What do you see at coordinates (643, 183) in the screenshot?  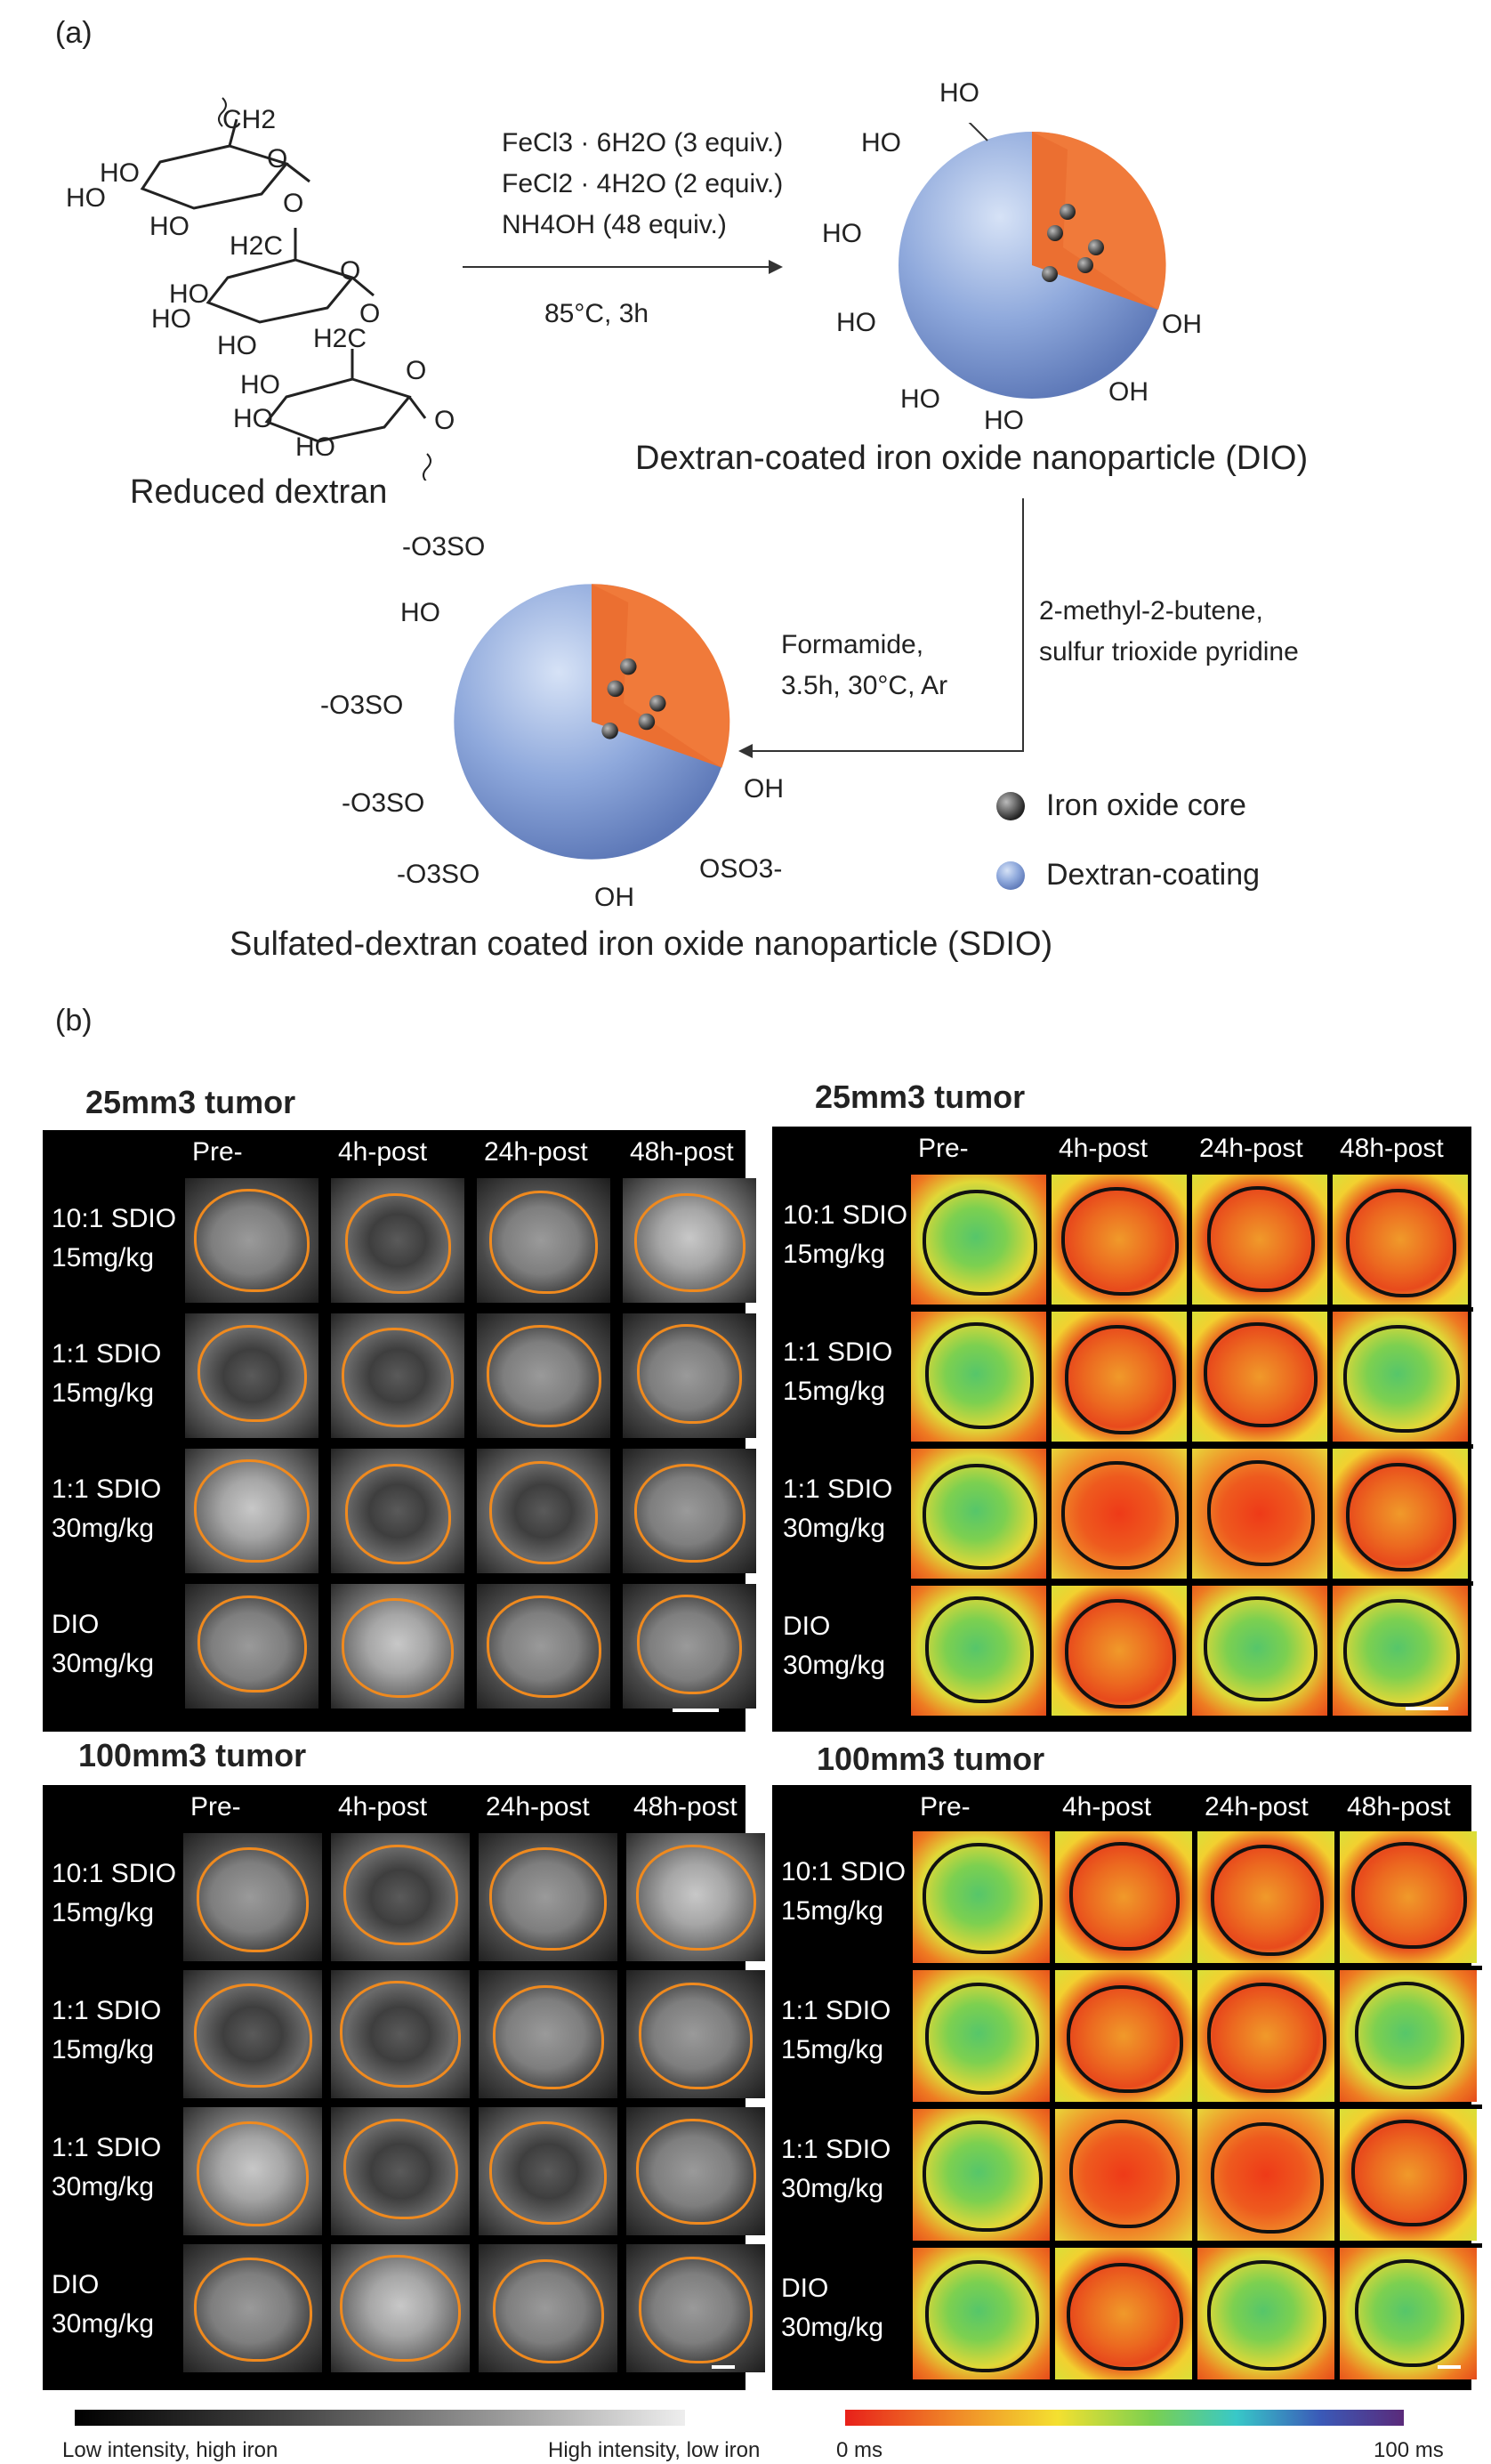 I see `reagent-fecl2: FeCl2 · 4H2O (2 equiv.)` at bounding box center [643, 183].